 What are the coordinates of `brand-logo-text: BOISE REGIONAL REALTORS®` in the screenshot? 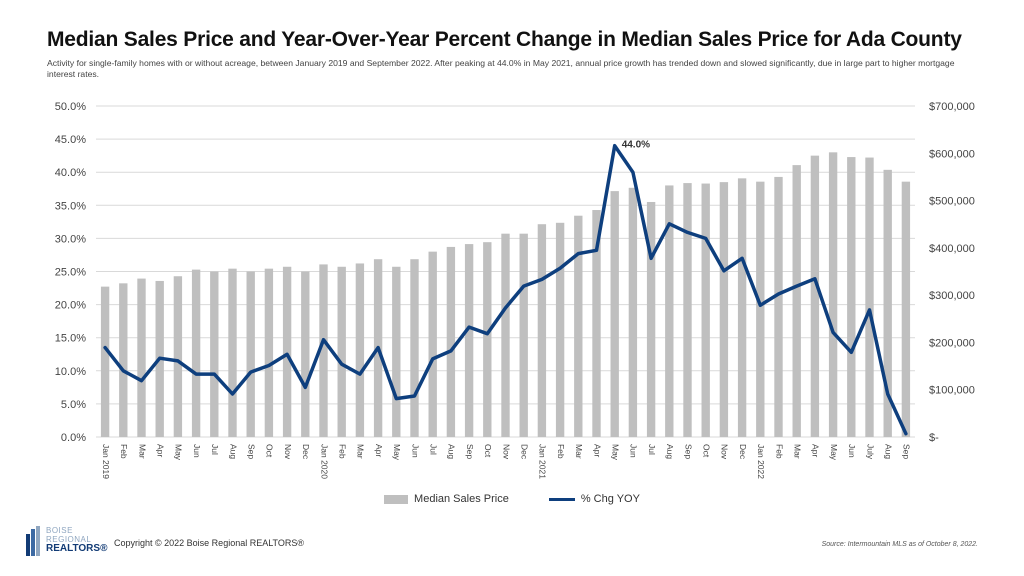 It's located at (77, 540).